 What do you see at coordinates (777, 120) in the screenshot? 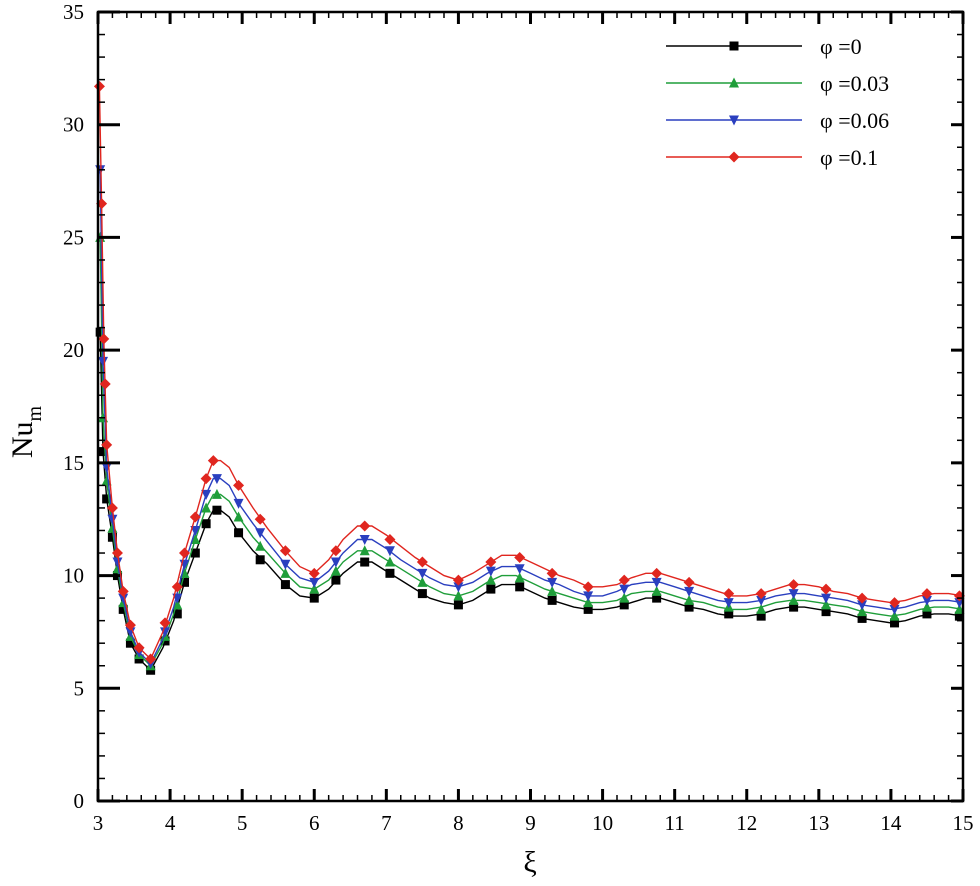
I see `legend-item-2: φ =0.06` at bounding box center [777, 120].